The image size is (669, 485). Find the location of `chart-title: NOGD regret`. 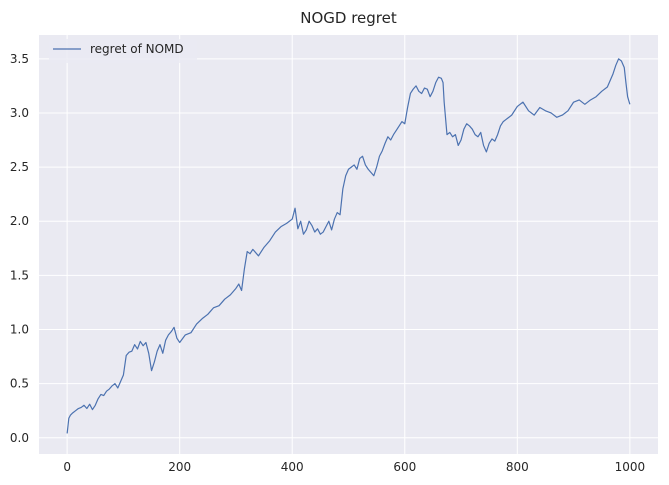

chart-title: NOGD regret is located at coordinates (348, 18).